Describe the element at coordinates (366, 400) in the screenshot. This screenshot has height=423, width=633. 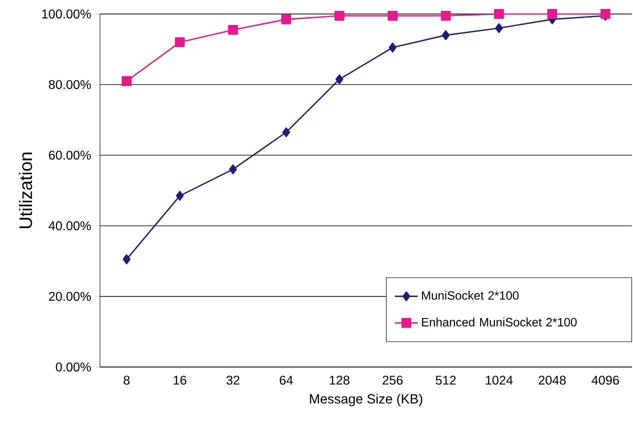
I see `x-axis-title: Message Size (KB)` at that location.